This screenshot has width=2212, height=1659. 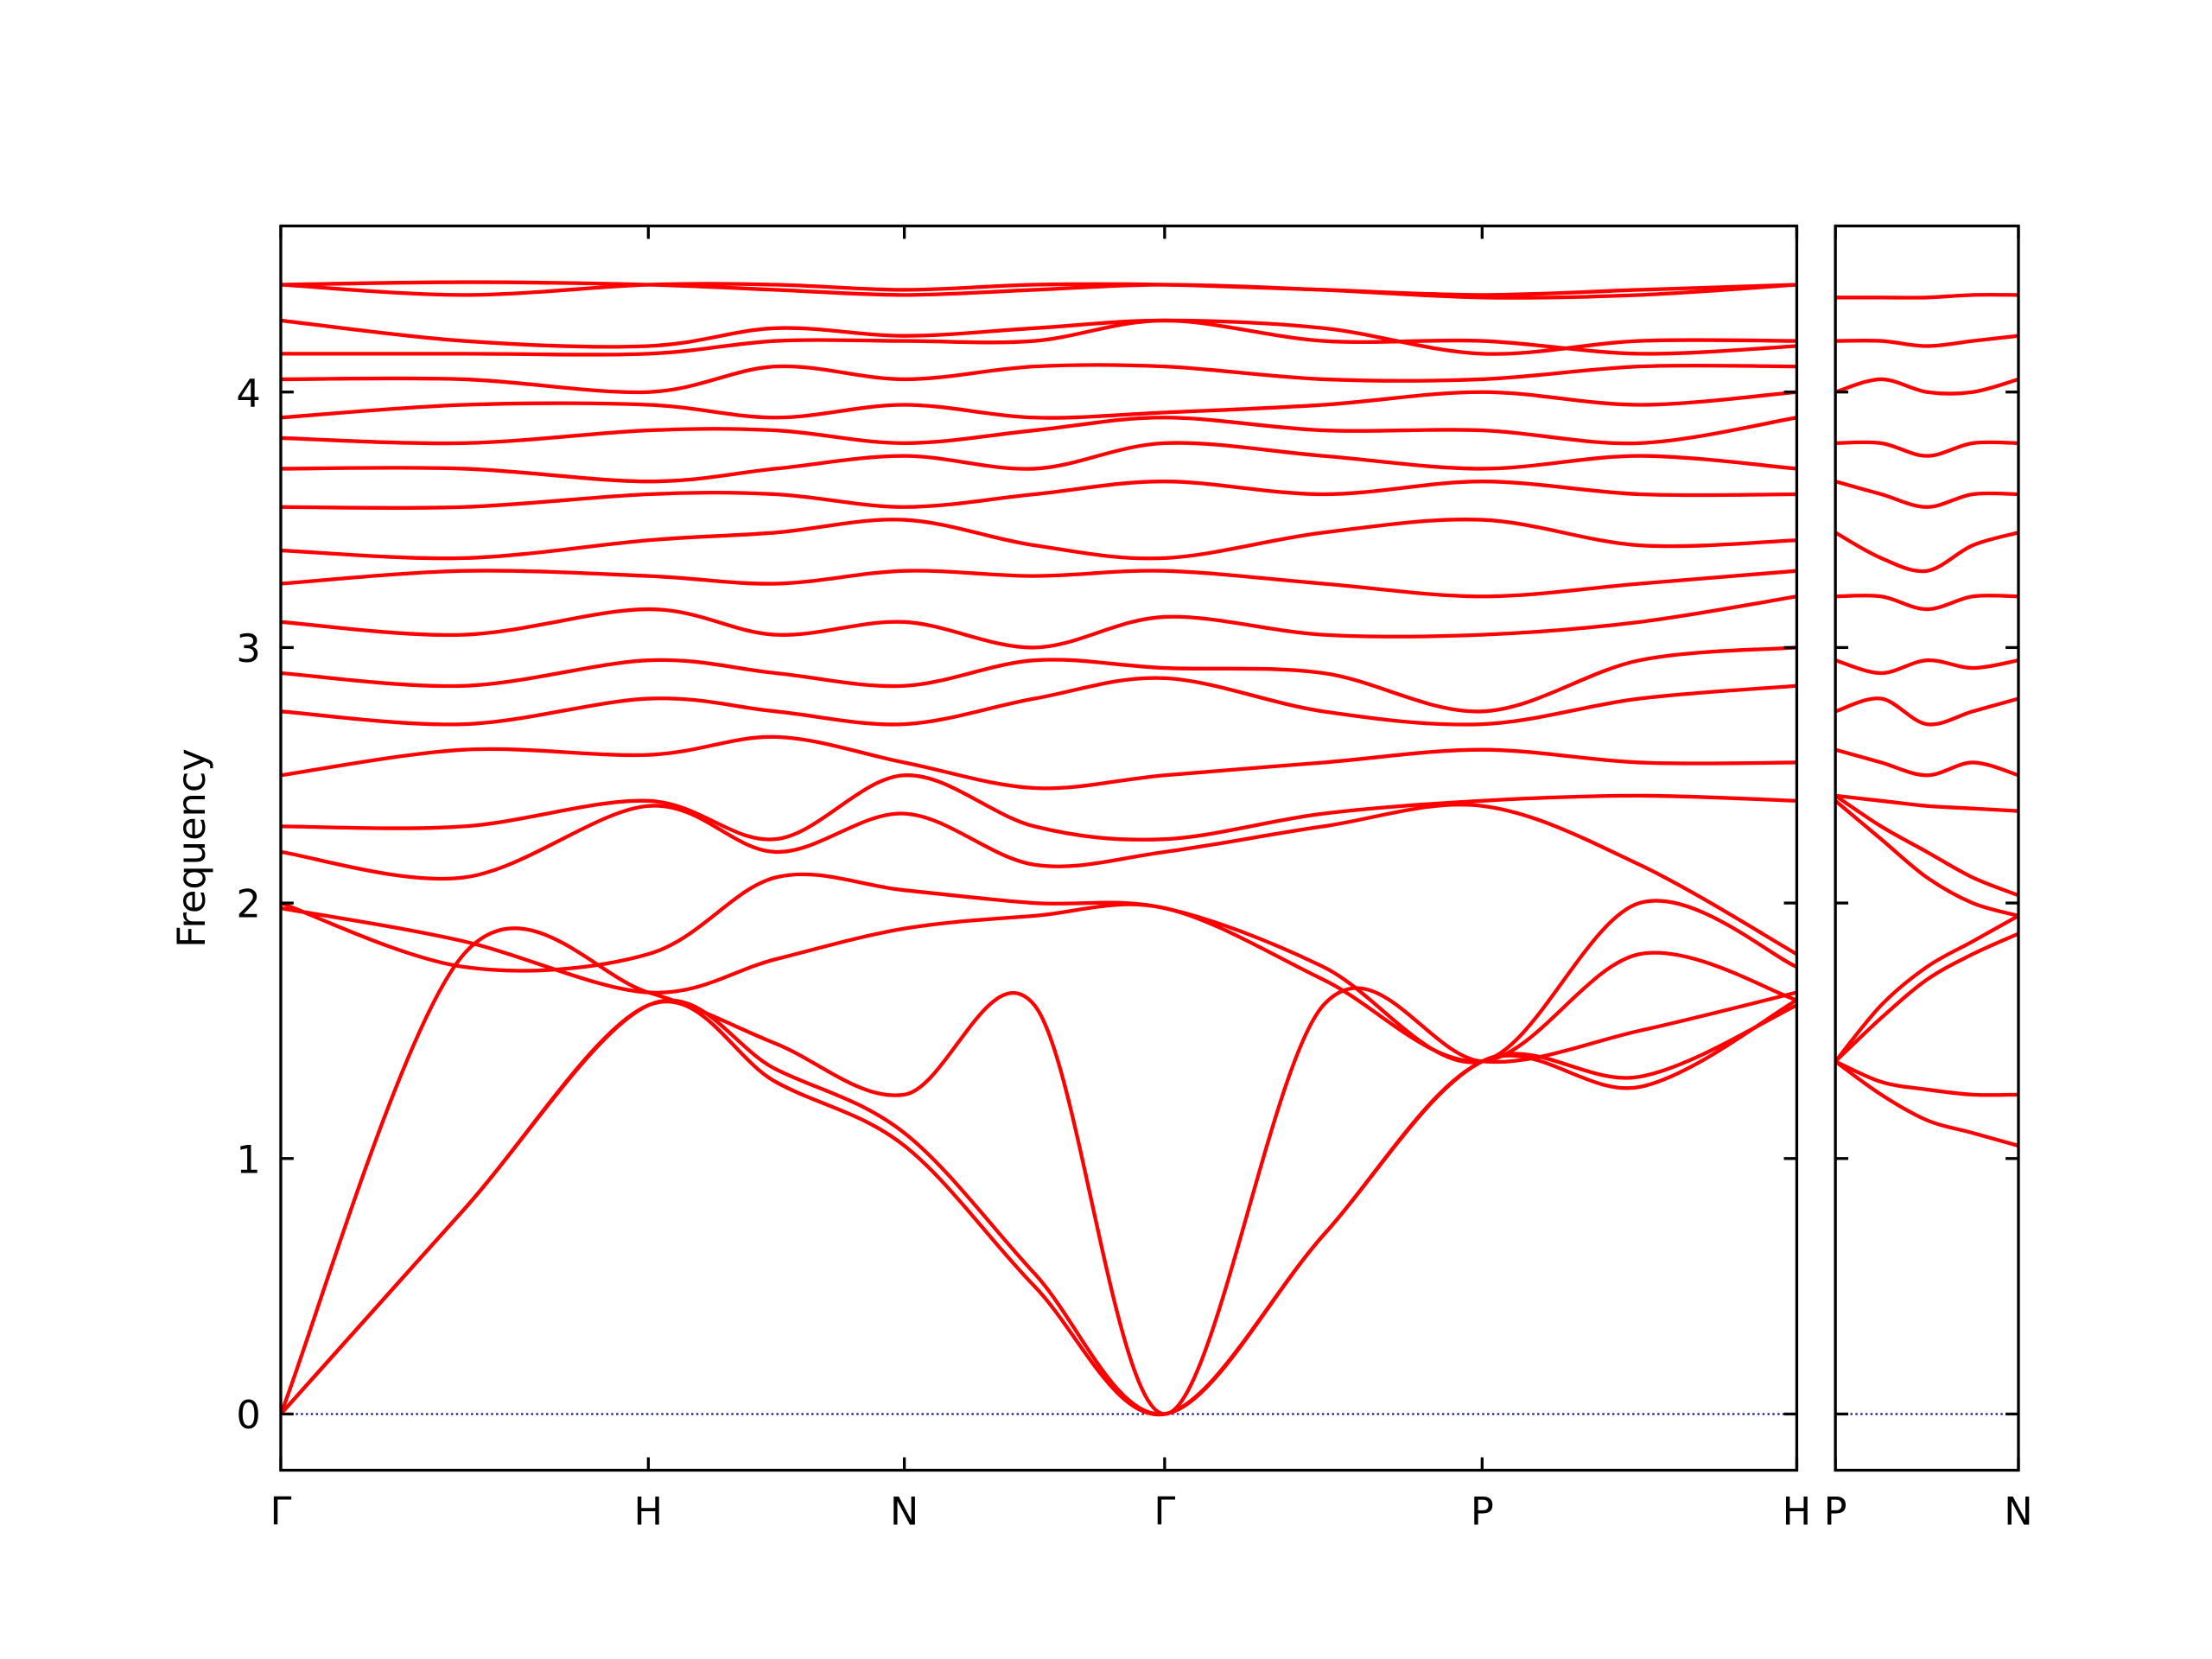 What do you see at coordinates (248, 393) in the screenshot?
I see `y-tick-label: 4` at bounding box center [248, 393].